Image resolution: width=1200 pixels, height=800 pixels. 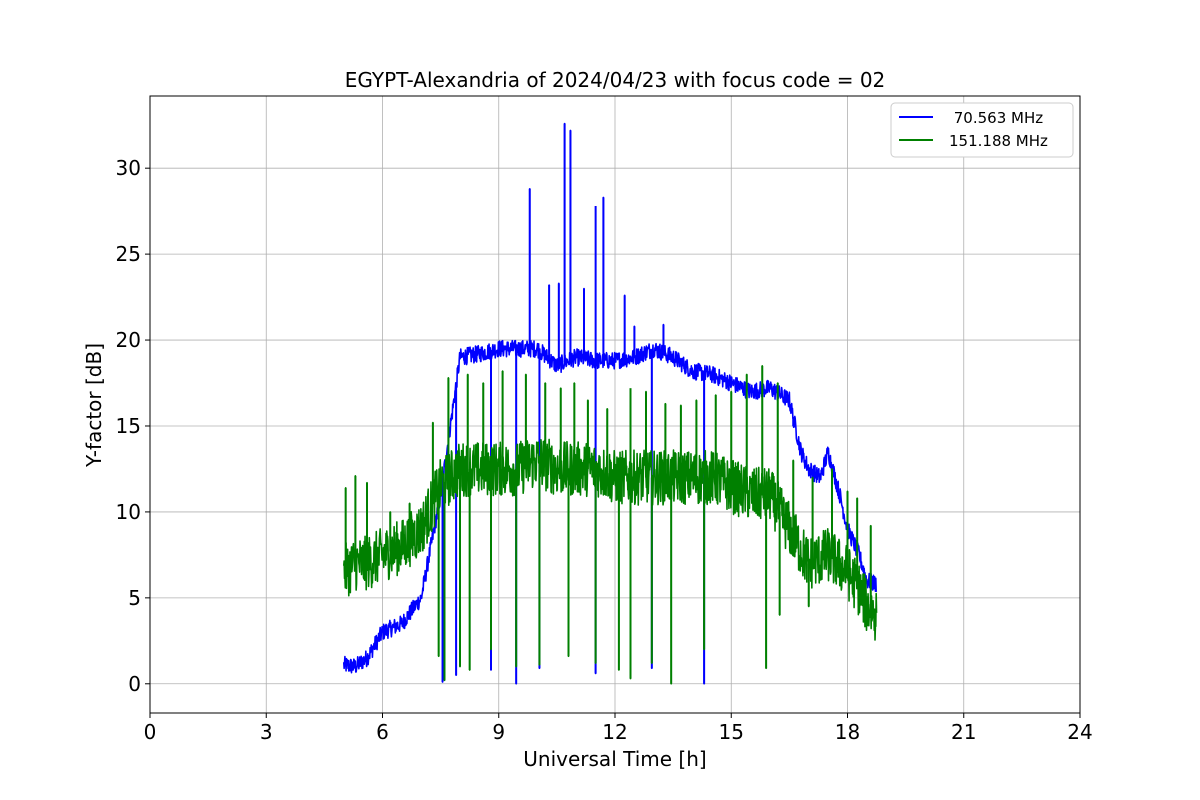 What do you see at coordinates (128, 426) in the screenshot?
I see `y-tick-label: 15` at bounding box center [128, 426].